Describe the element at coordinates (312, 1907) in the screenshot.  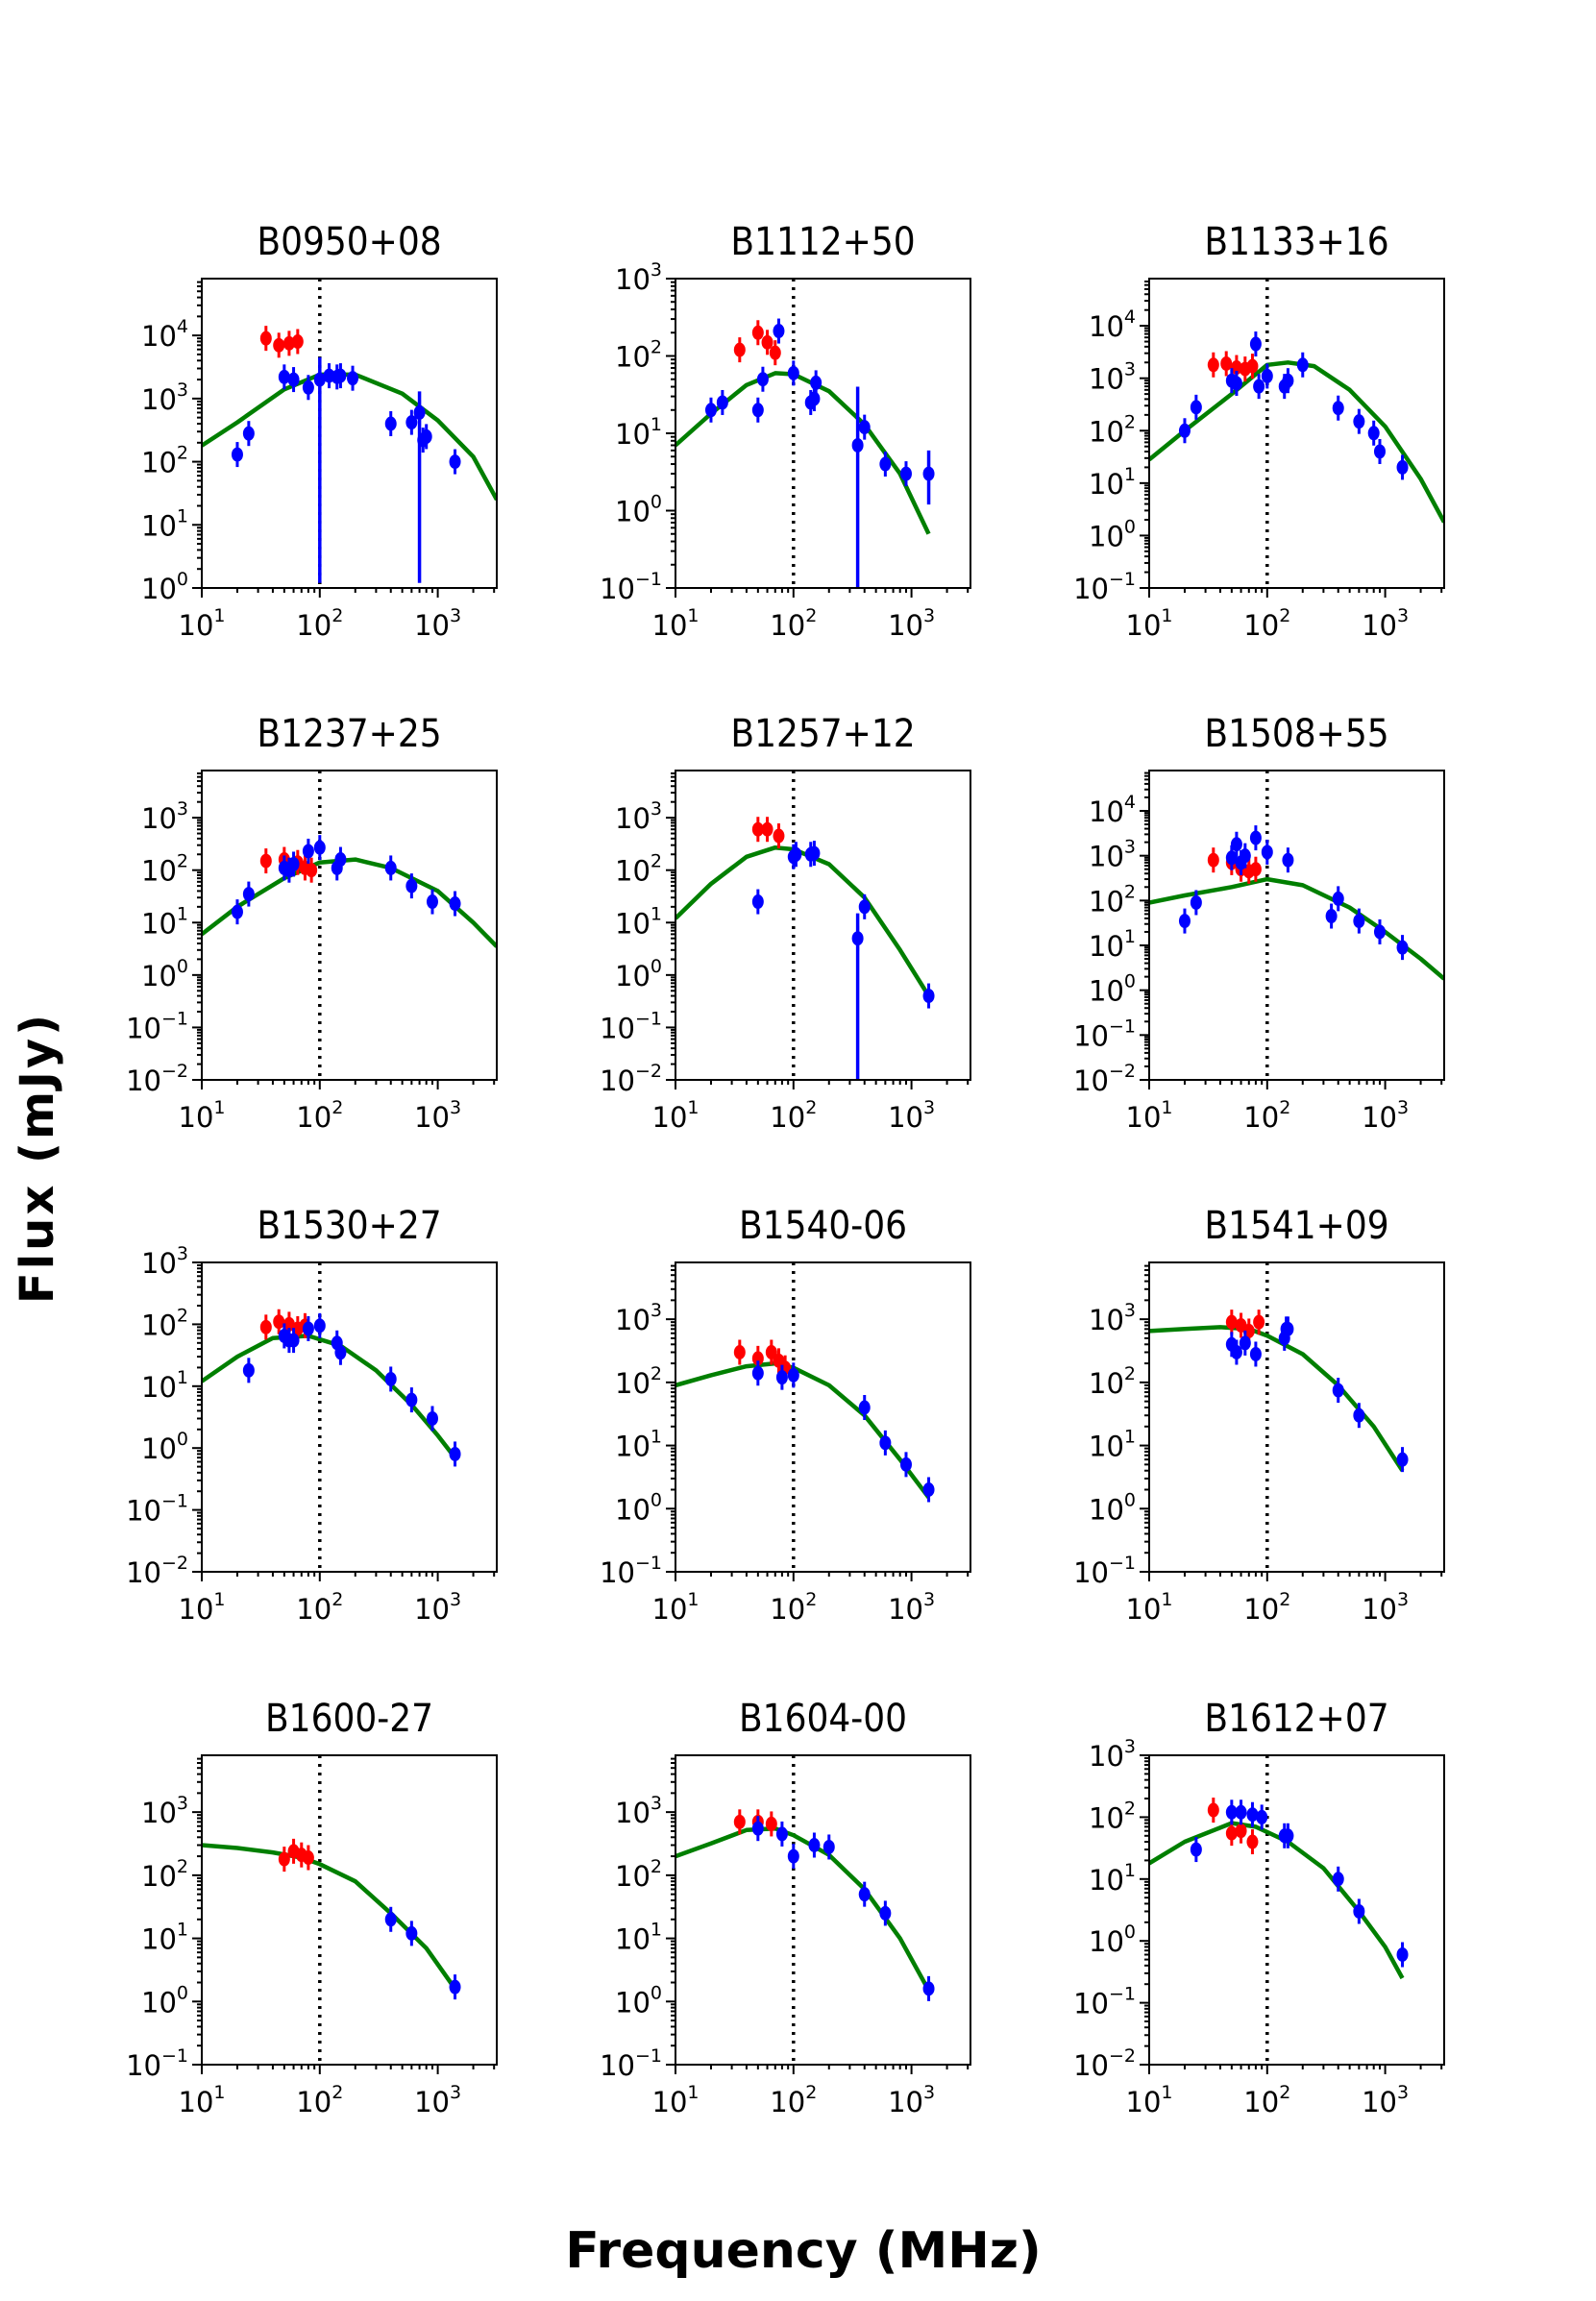
I see `panel-b1600-27: B1600-27 101 102 103 10−1 100 101 102 103` at that location.